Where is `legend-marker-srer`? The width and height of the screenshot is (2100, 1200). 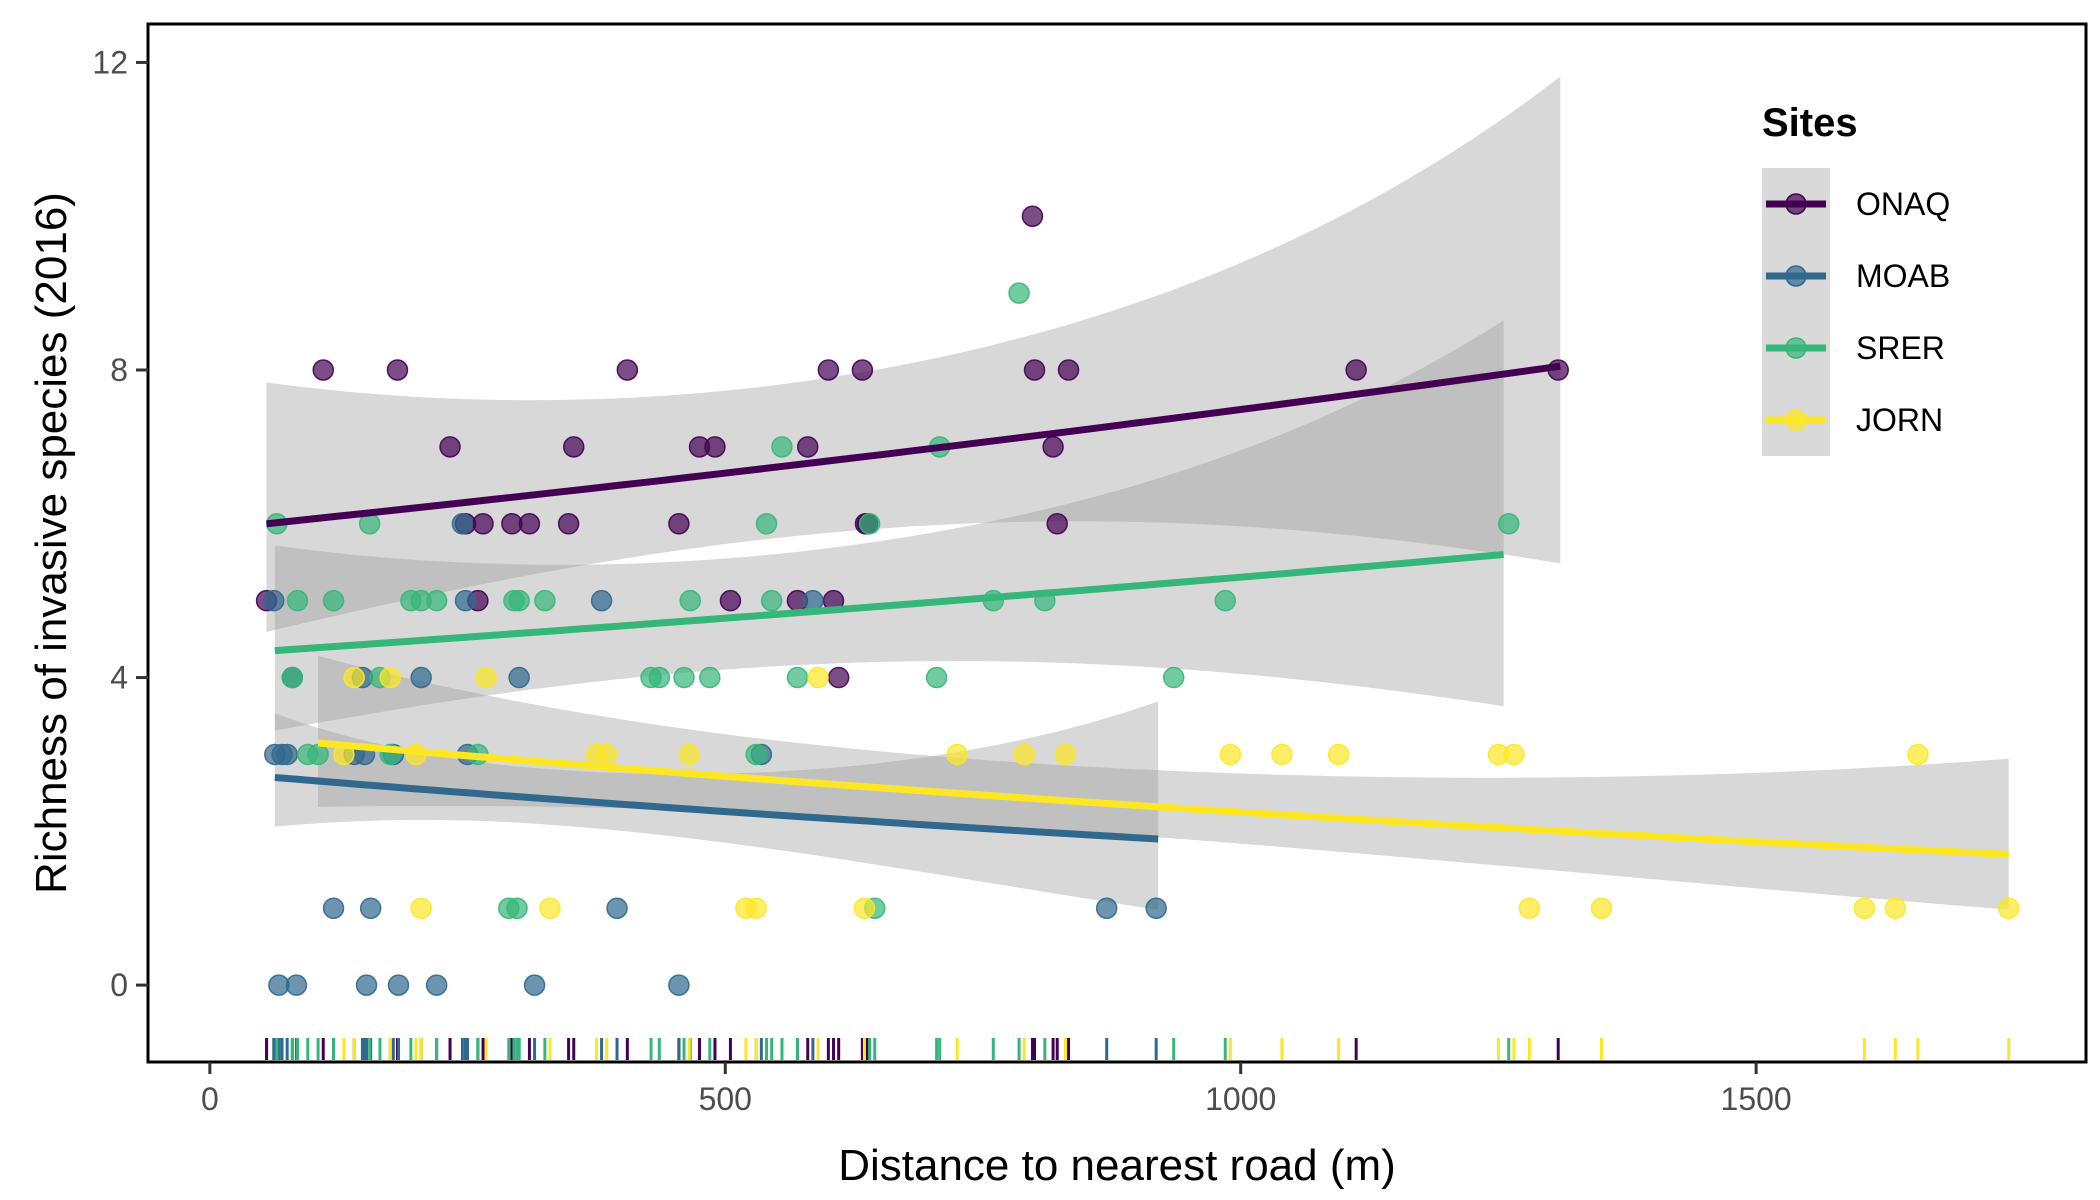
legend-marker-srer is located at coordinates (1796, 348).